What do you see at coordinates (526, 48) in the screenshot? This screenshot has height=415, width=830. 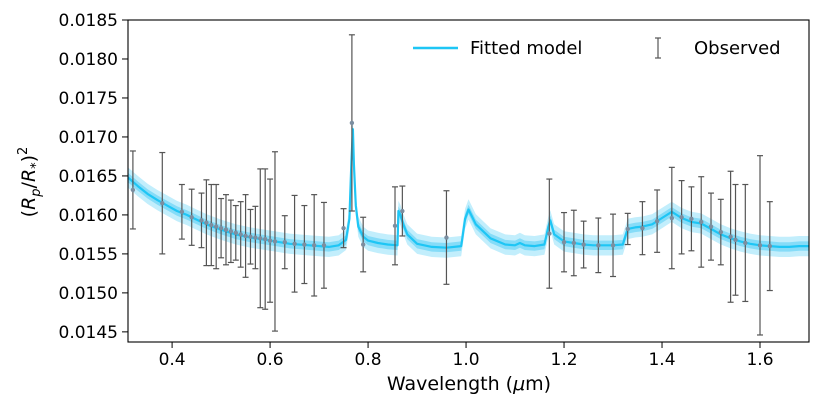 I see `legend-model-label: Fitted model` at bounding box center [526, 48].